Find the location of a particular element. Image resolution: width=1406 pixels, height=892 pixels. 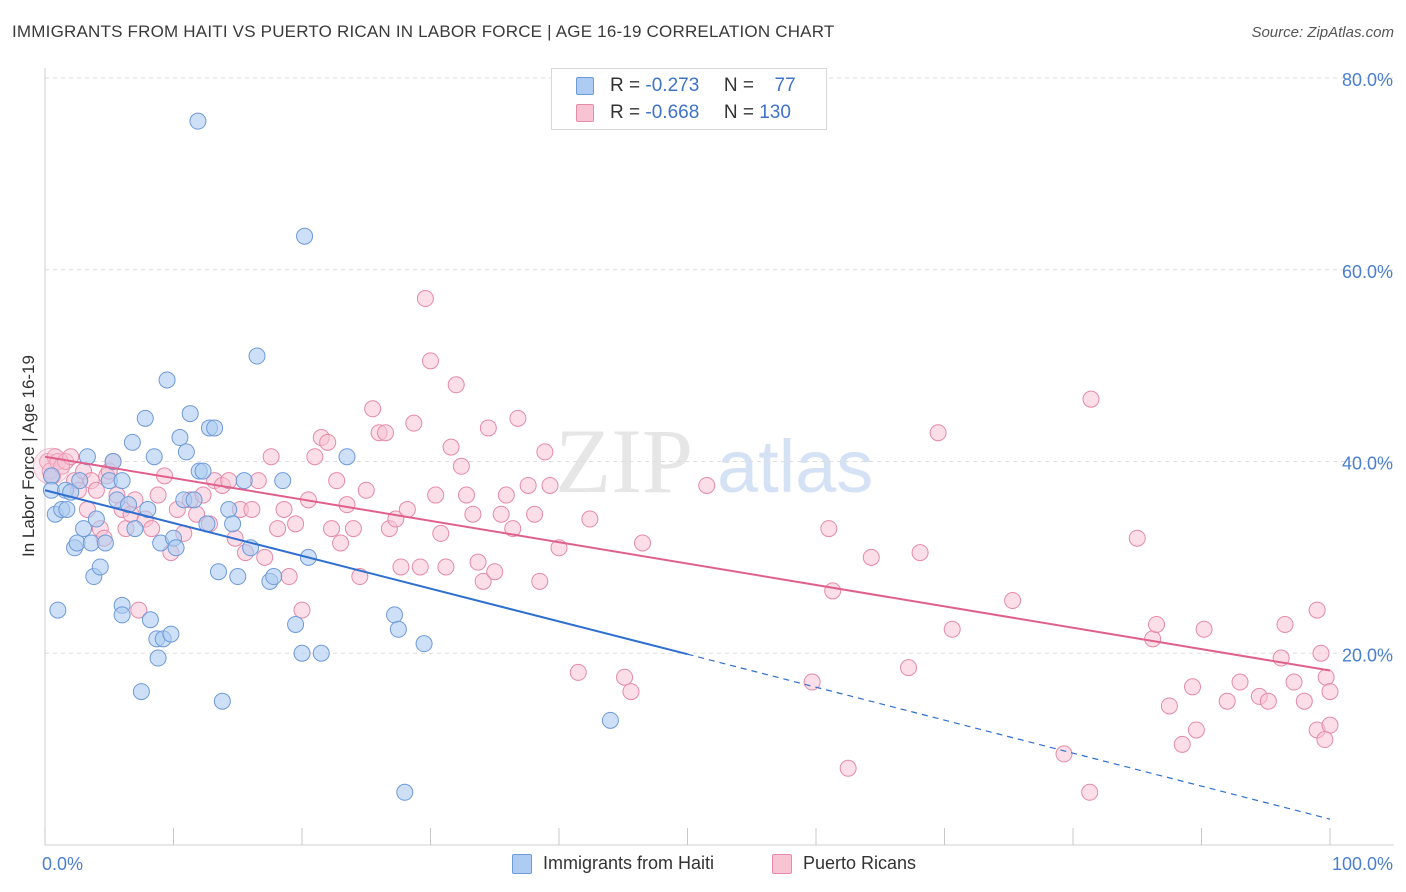

legend-haiti-n-value: 77 is located at coordinates (785, 85).